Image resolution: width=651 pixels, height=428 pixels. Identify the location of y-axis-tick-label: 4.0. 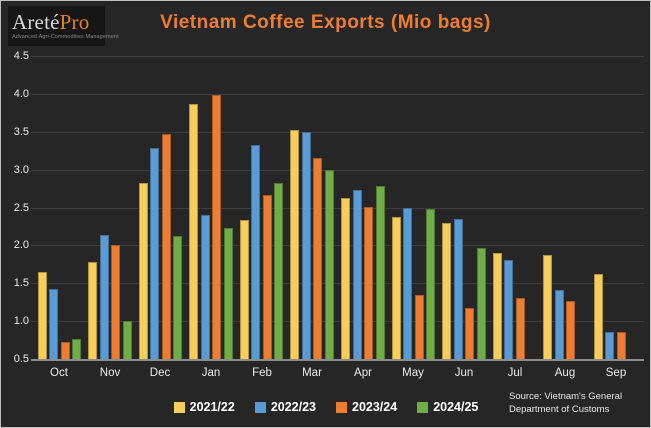
(21, 94).